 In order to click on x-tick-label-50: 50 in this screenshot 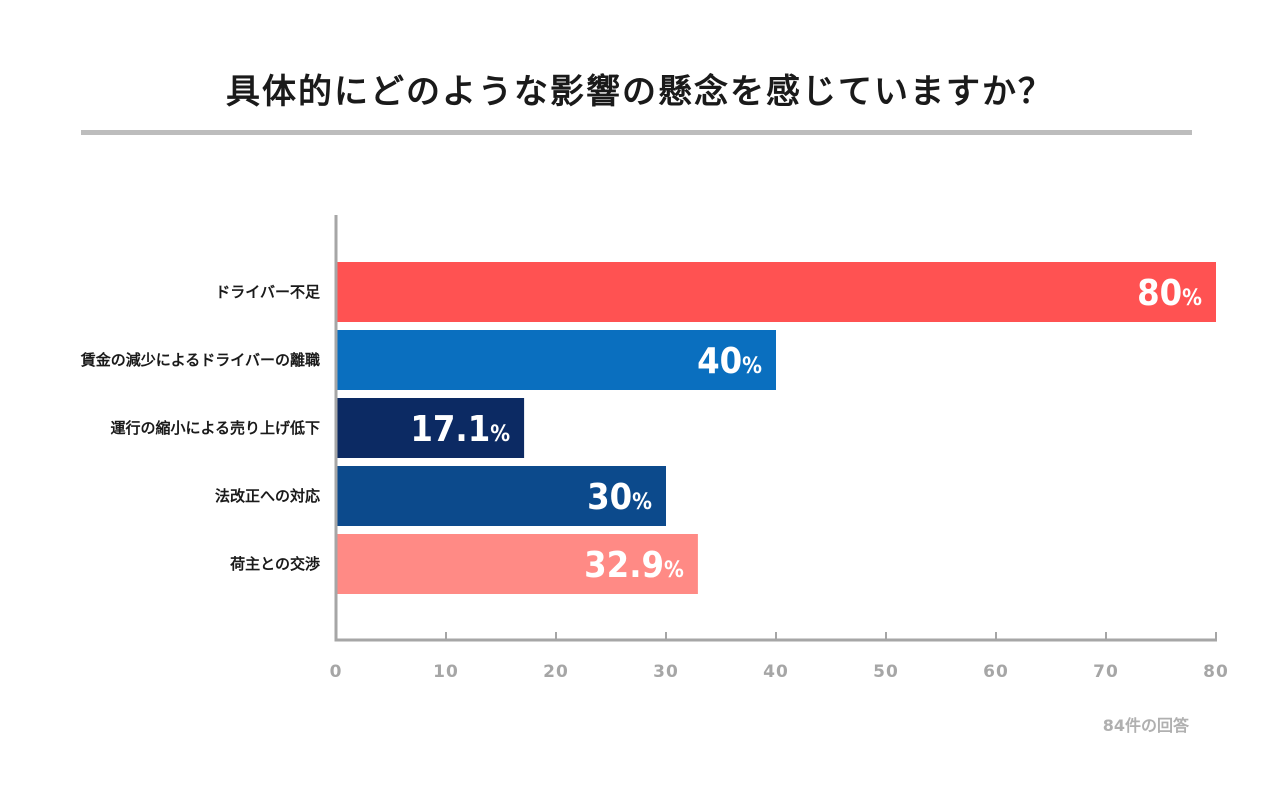, I will do `click(886, 672)`.